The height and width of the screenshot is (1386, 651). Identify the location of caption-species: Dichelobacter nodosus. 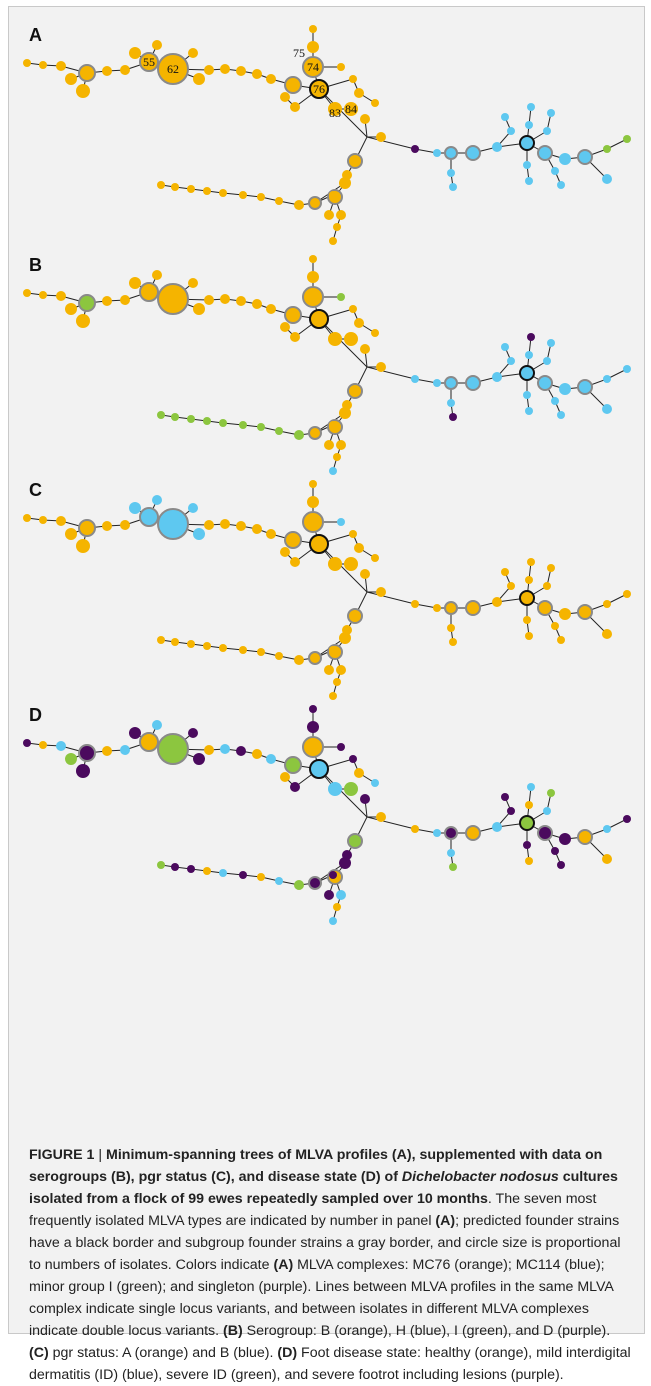
(480, 1177).